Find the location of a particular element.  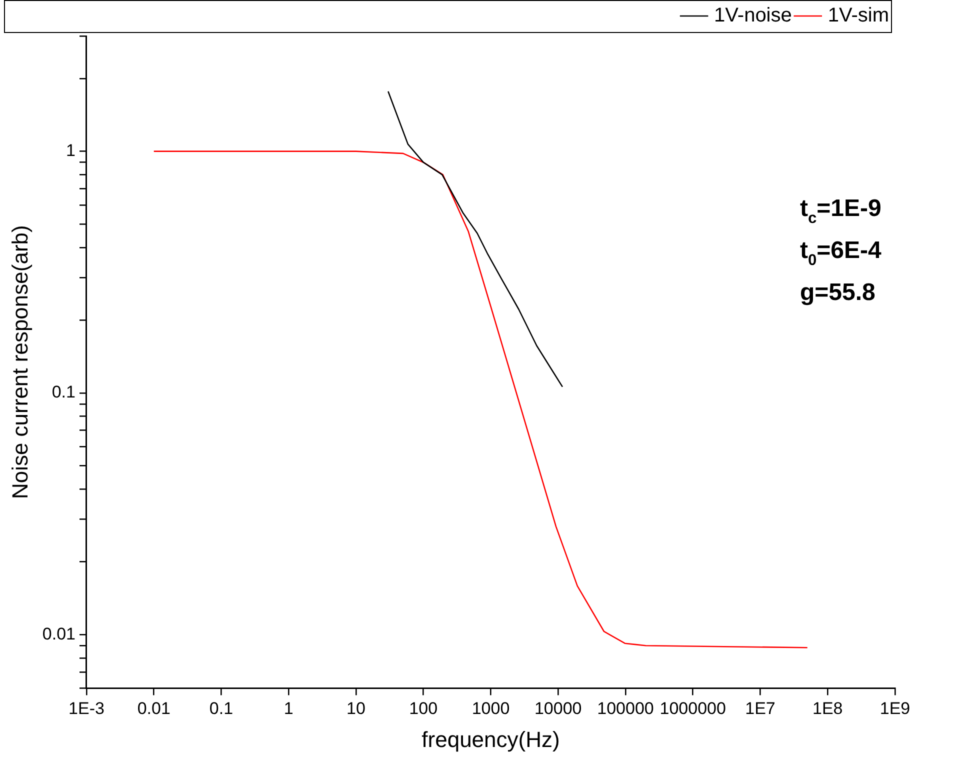

x-tick-label: 10 is located at coordinates (356, 708).